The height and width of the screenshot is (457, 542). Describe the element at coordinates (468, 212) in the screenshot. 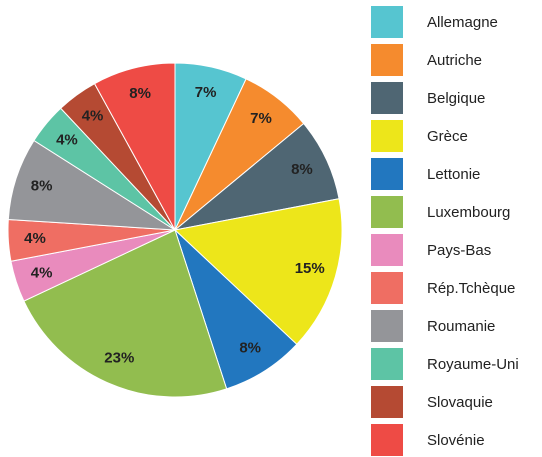

I see `legend-label: Luxembourg` at that location.